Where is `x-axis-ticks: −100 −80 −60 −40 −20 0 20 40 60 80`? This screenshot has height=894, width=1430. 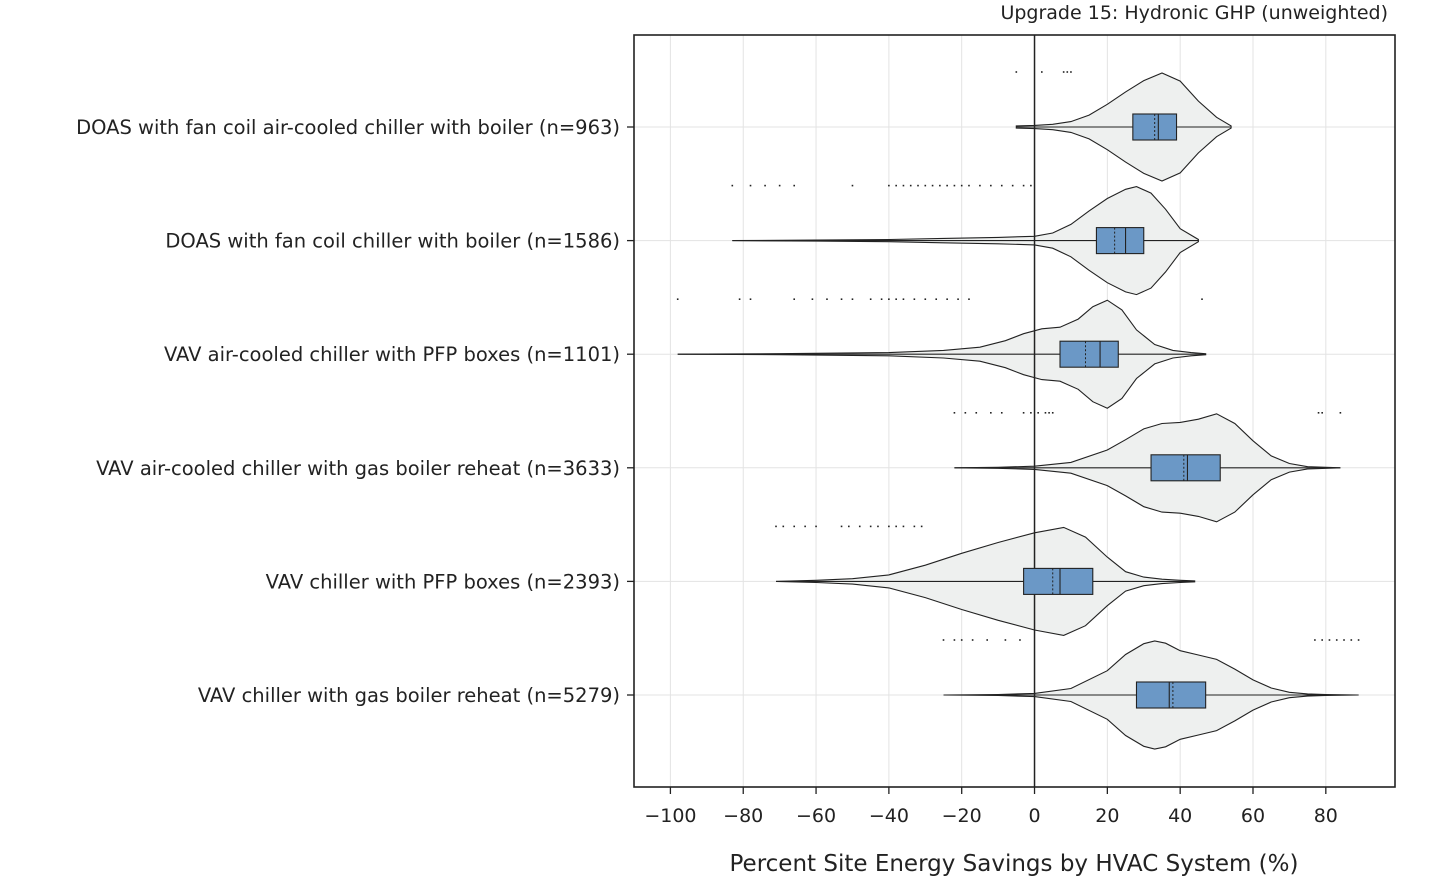 x-axis-ticks: −100 −80 −60 −40 −20 0 20 40 60 80 is located at coordinates (991, 807).